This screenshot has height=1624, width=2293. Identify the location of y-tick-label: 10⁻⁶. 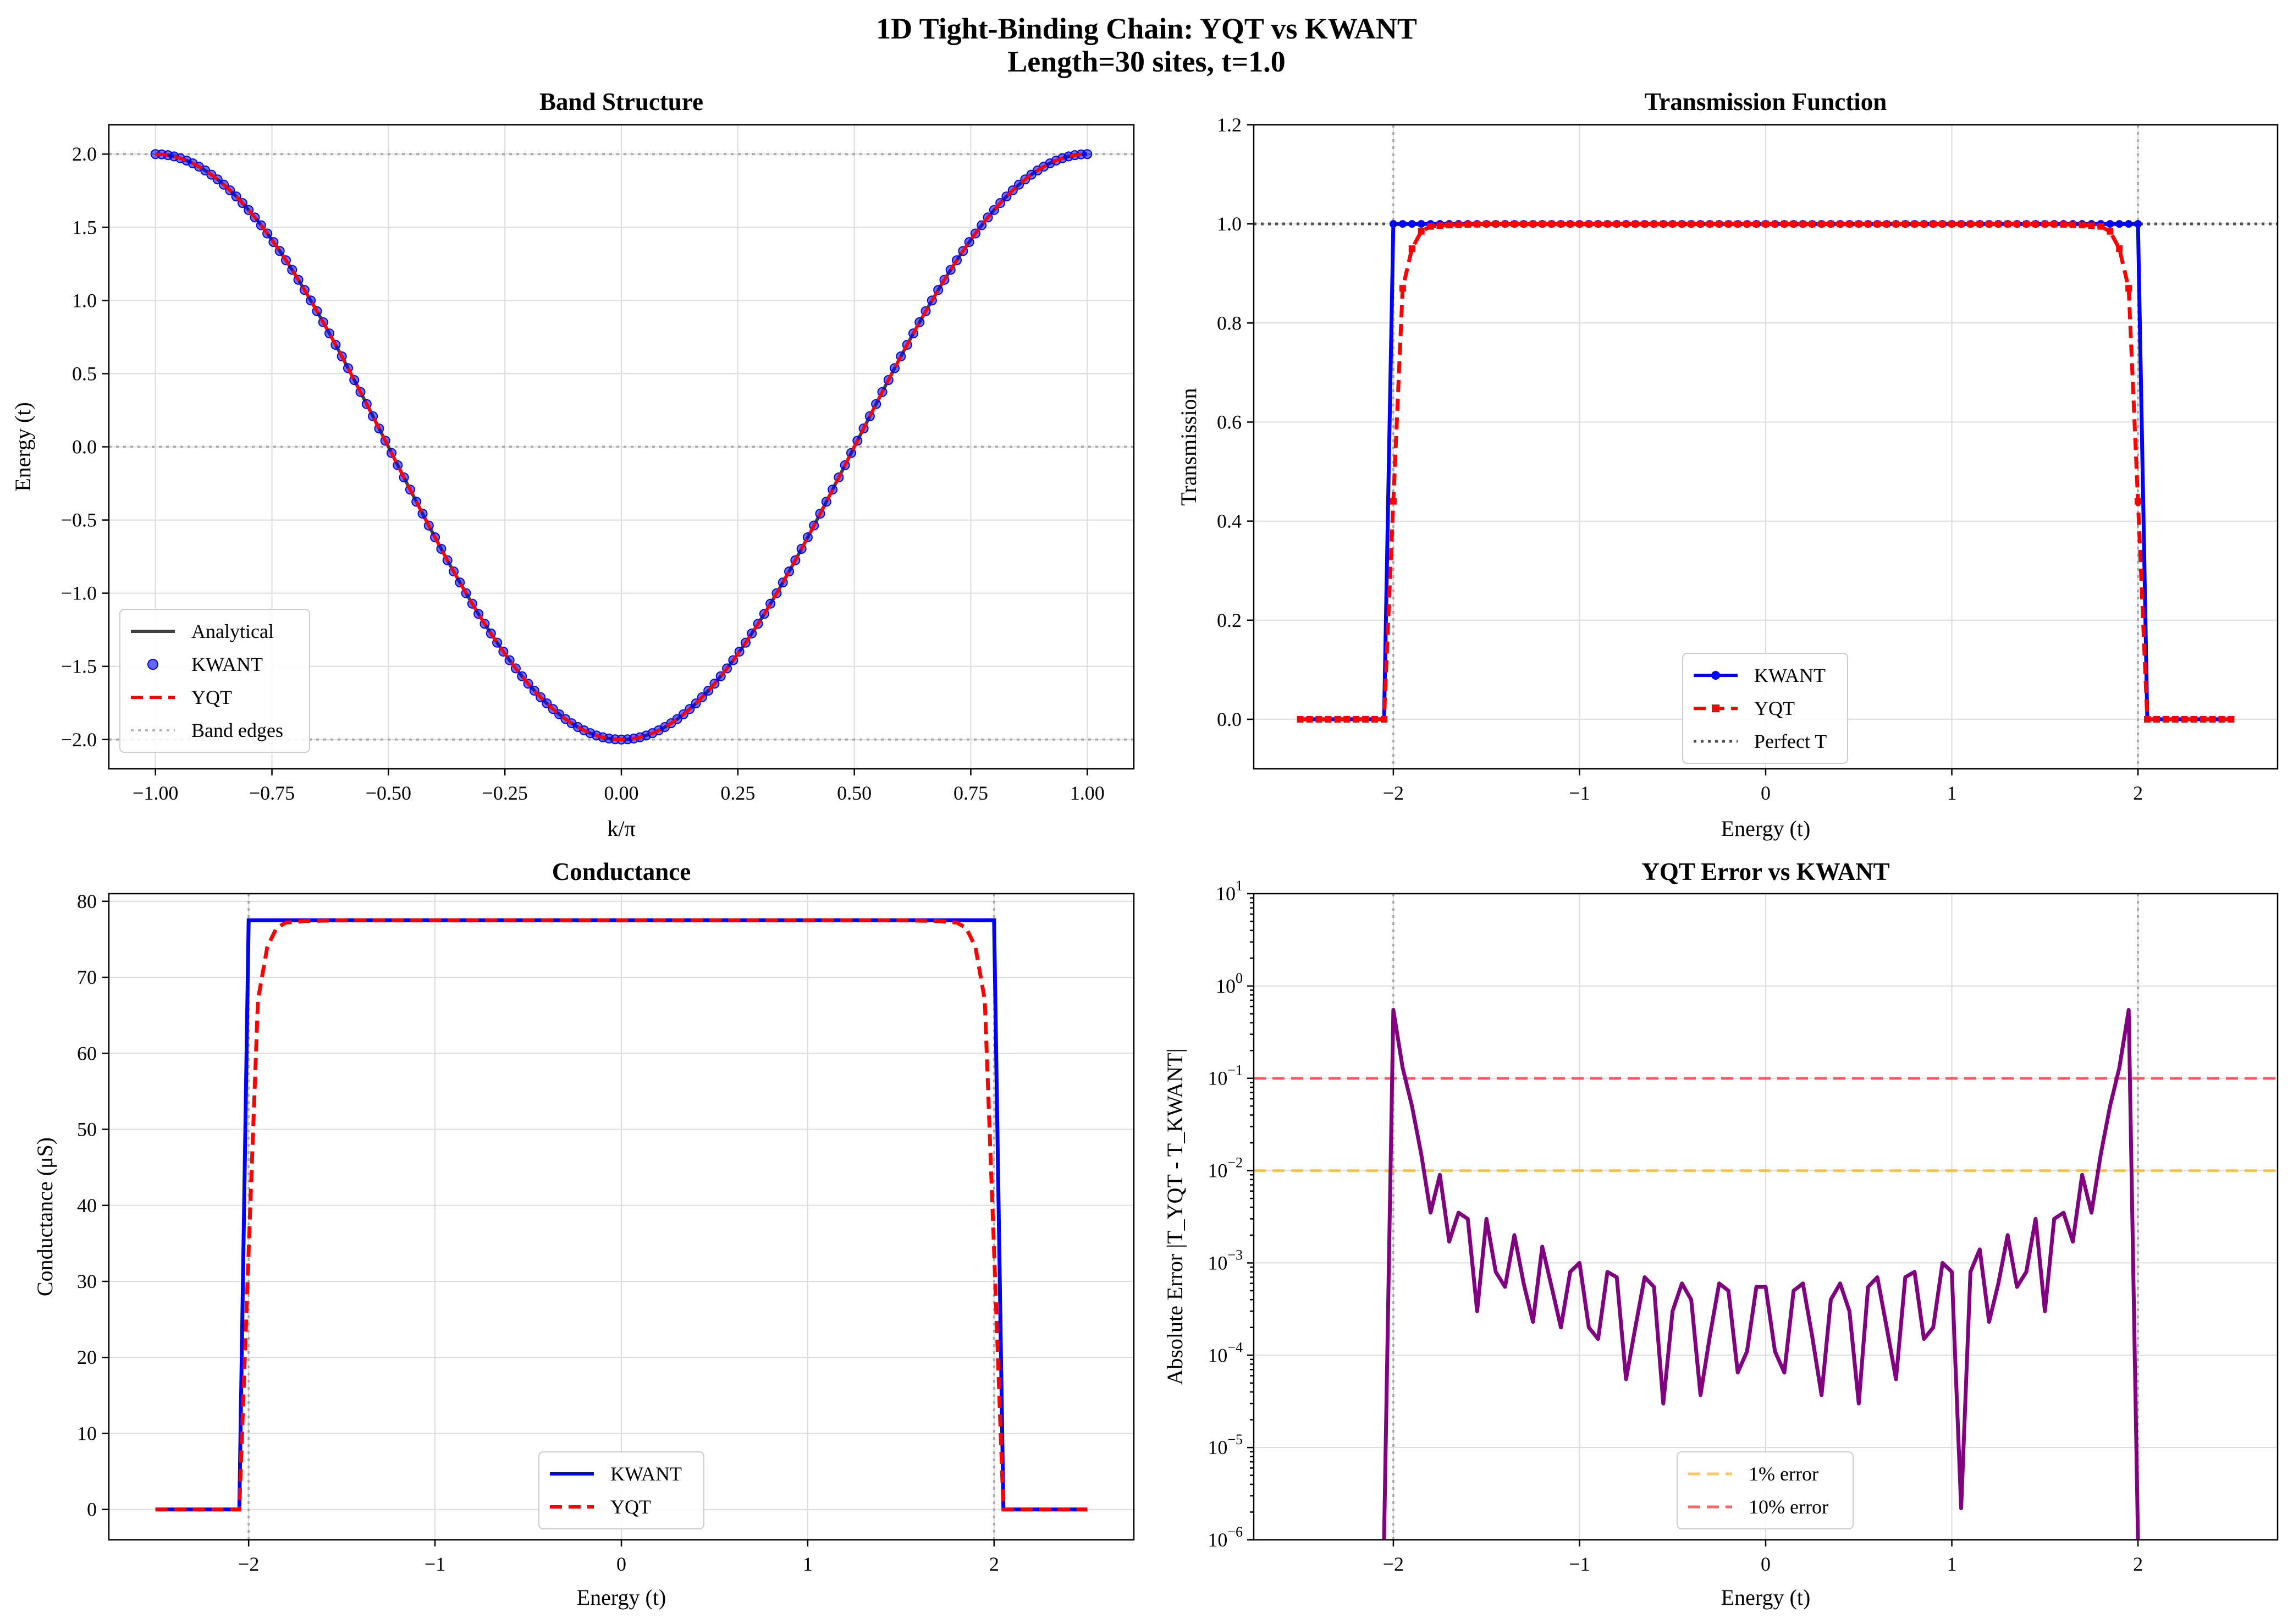
(1225, 1537).